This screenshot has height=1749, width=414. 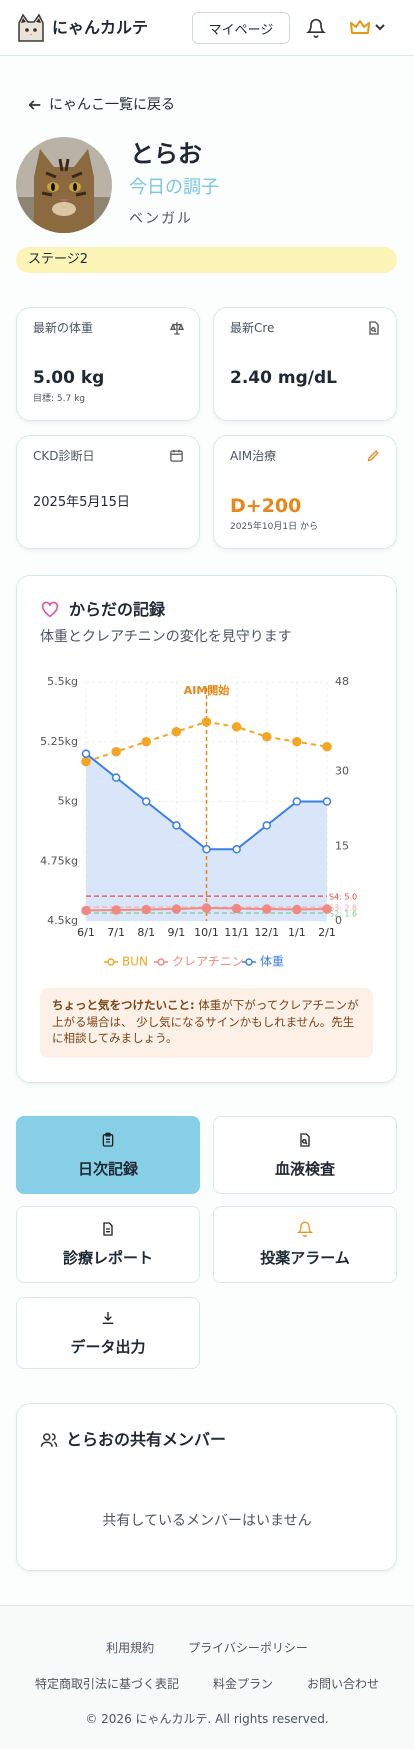 I want to click on plan-menu, so click(x=370, y=28).